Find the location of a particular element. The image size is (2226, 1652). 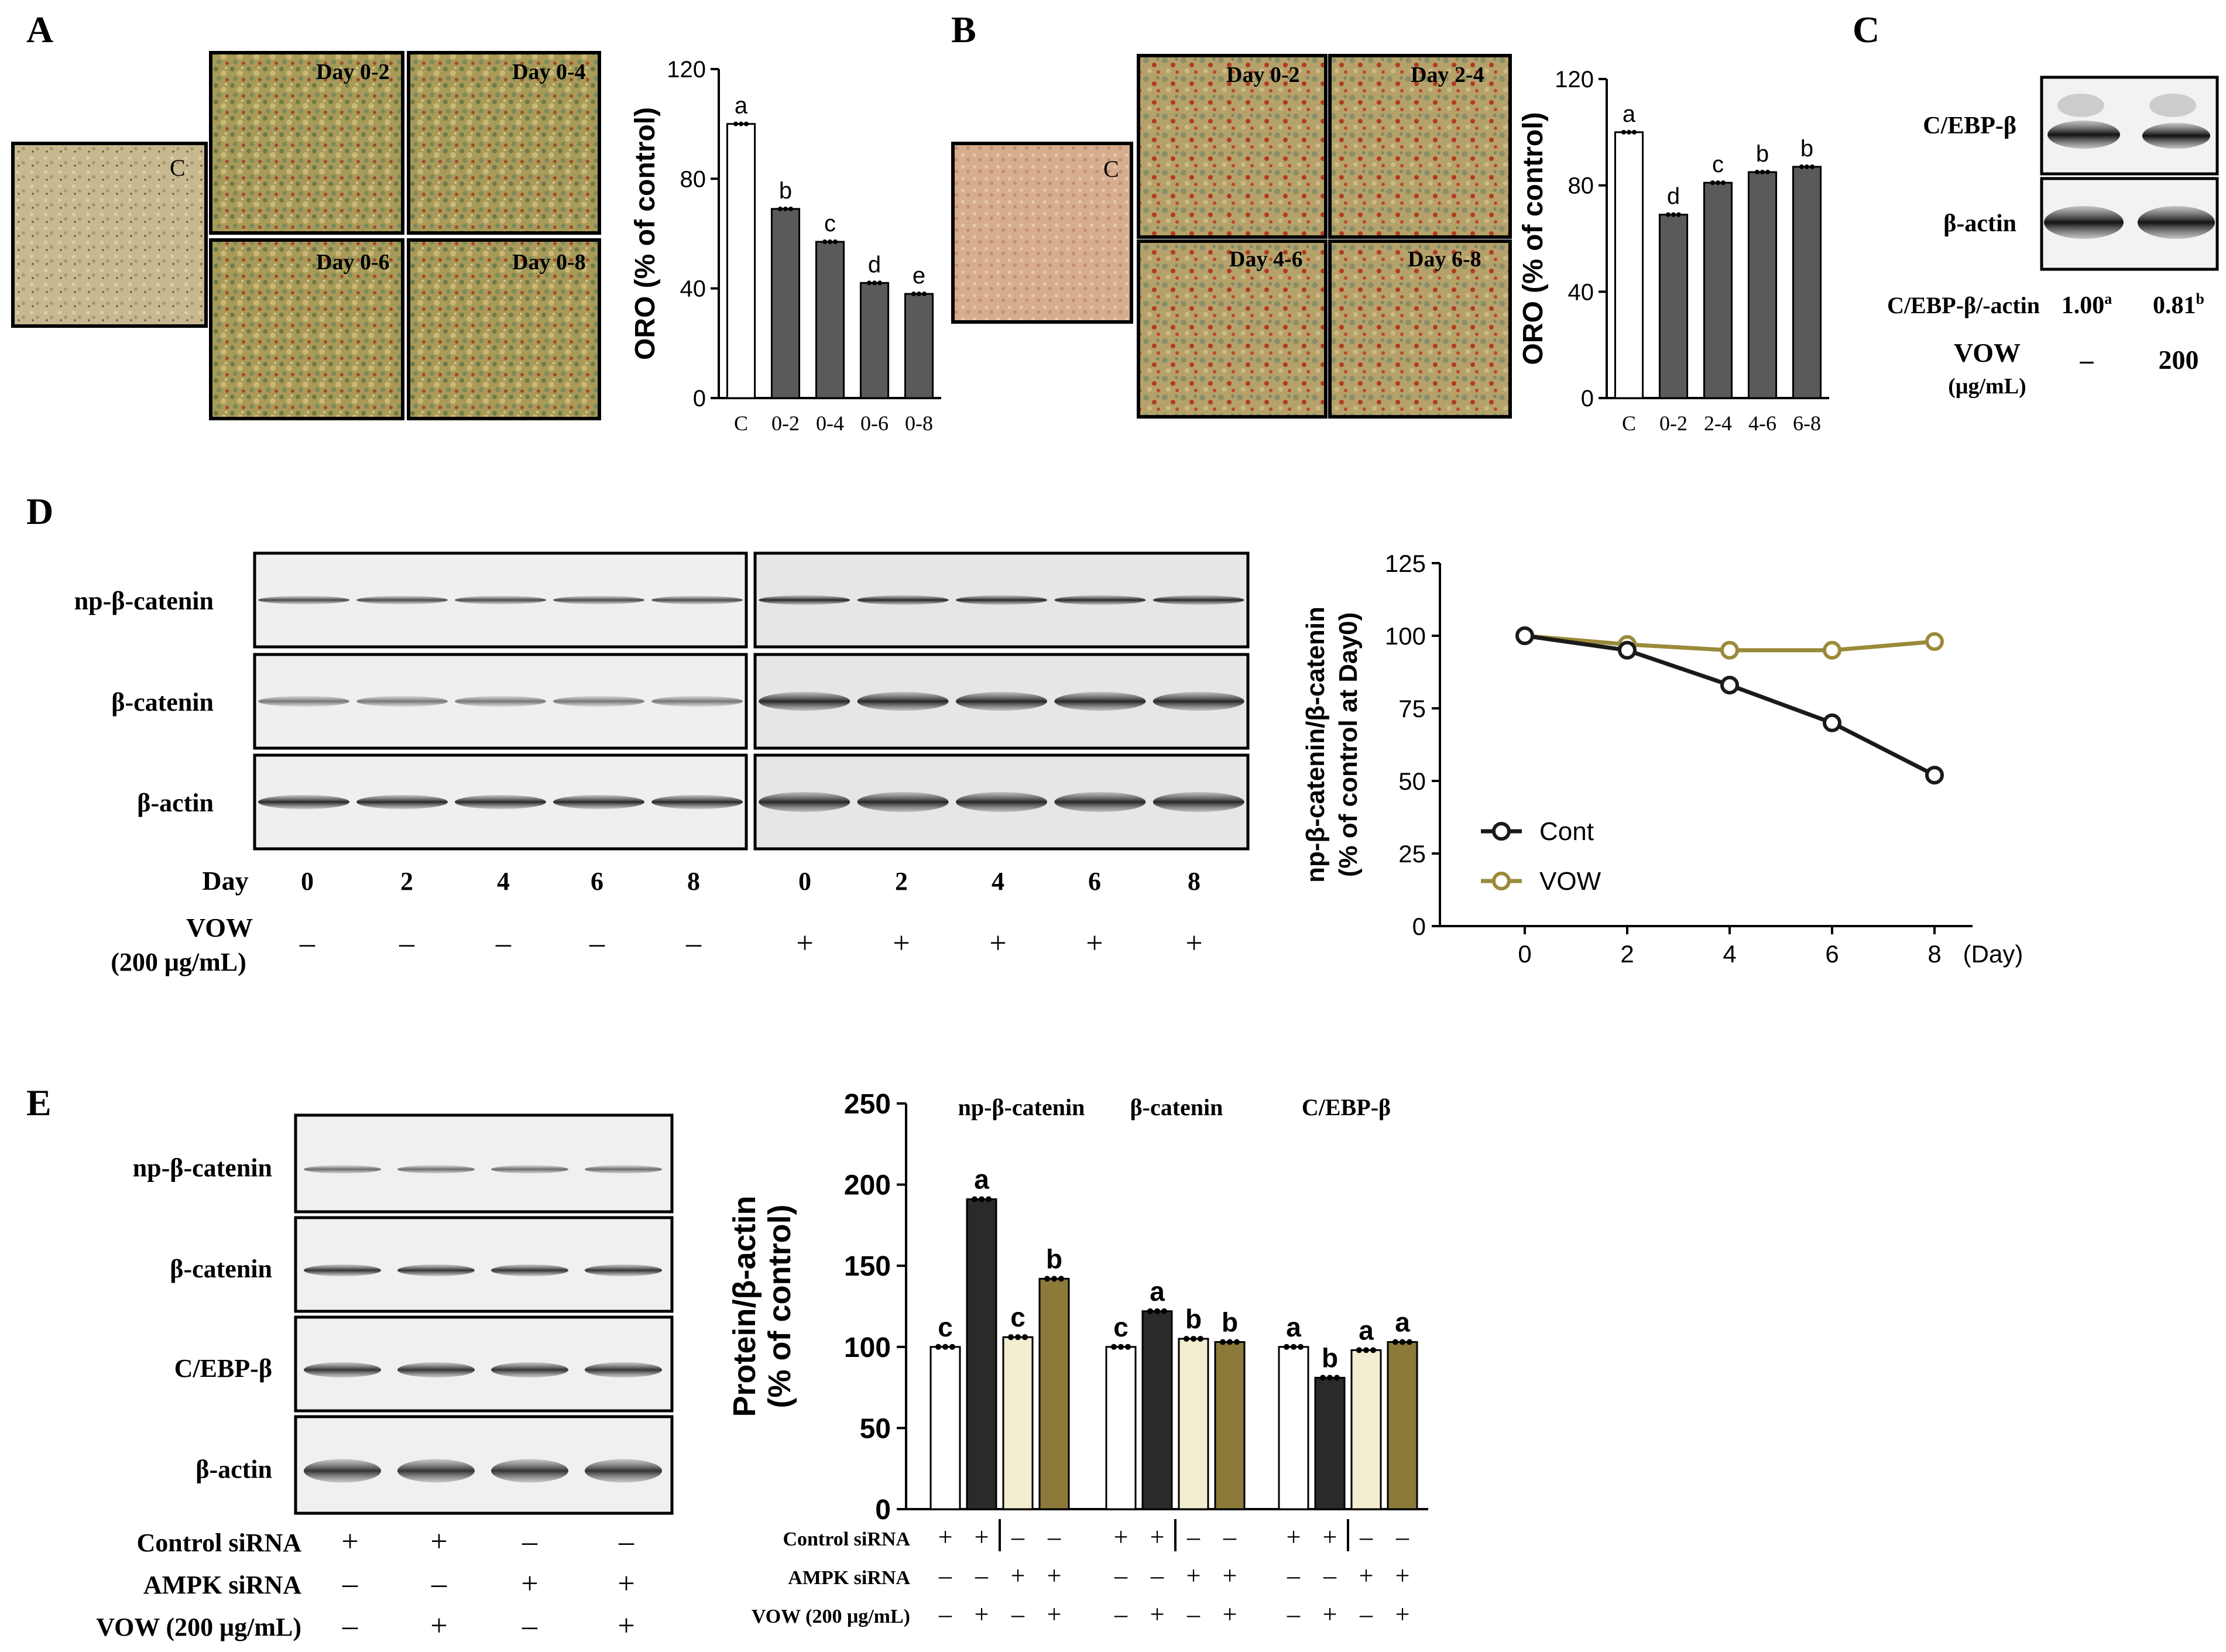

group-title: β-catenin is located at coordinates (1176, 1107).